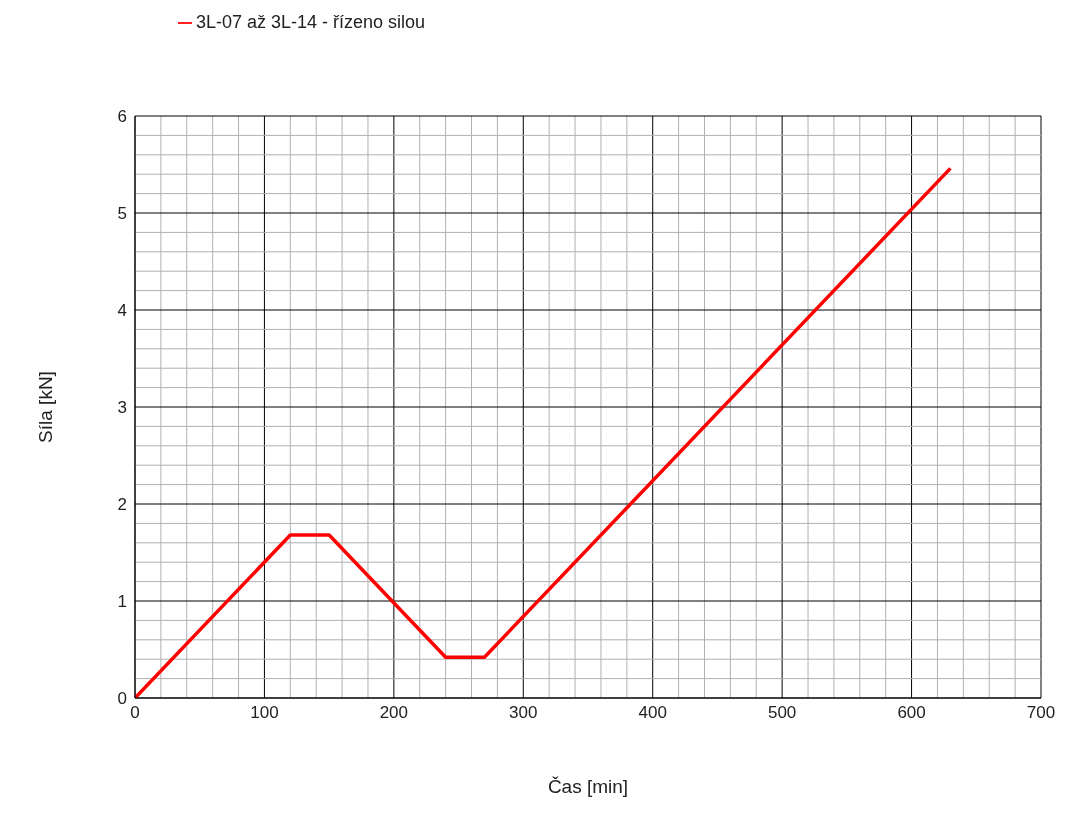 This screenshot has height=821, width=1077. I want to click on y-tick-label: 0, so click(122, 699).